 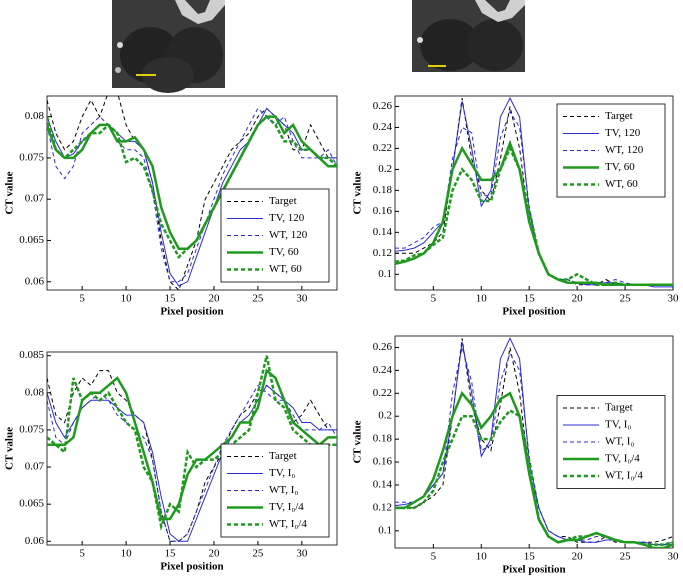 What do you see at coordinates (31, 355) in the screenshot?
I see `y-tick-label: 0.085` at bounding box center [31, 355].